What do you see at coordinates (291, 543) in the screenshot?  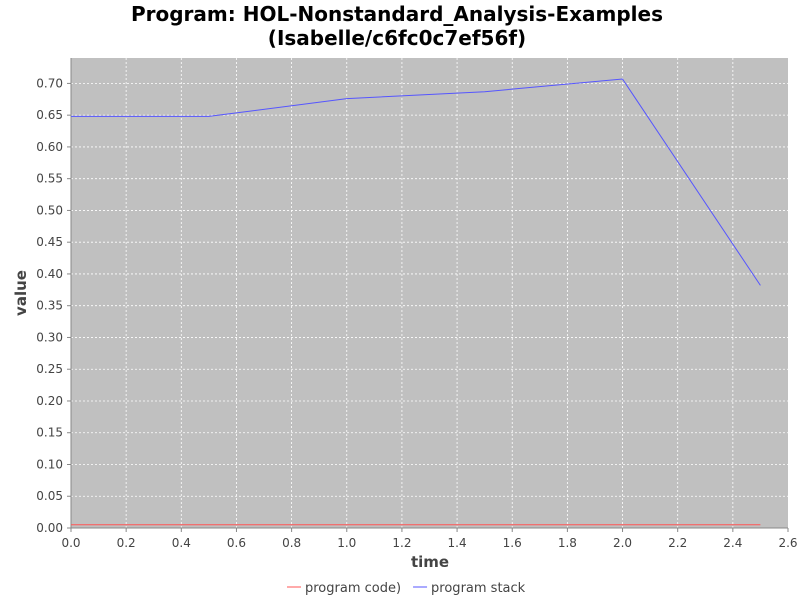 I see `x-tick-label: 0.8` at bounding box center [291, 543].